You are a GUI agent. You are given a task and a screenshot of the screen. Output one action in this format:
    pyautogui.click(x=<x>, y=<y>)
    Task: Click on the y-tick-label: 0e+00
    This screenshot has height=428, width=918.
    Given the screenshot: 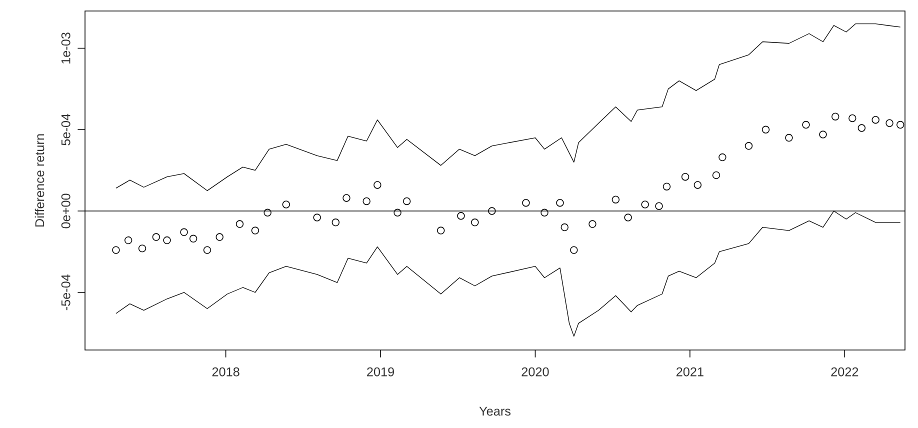 What is the action you would take?
    pyautogui.click(x=65, y=211)
    